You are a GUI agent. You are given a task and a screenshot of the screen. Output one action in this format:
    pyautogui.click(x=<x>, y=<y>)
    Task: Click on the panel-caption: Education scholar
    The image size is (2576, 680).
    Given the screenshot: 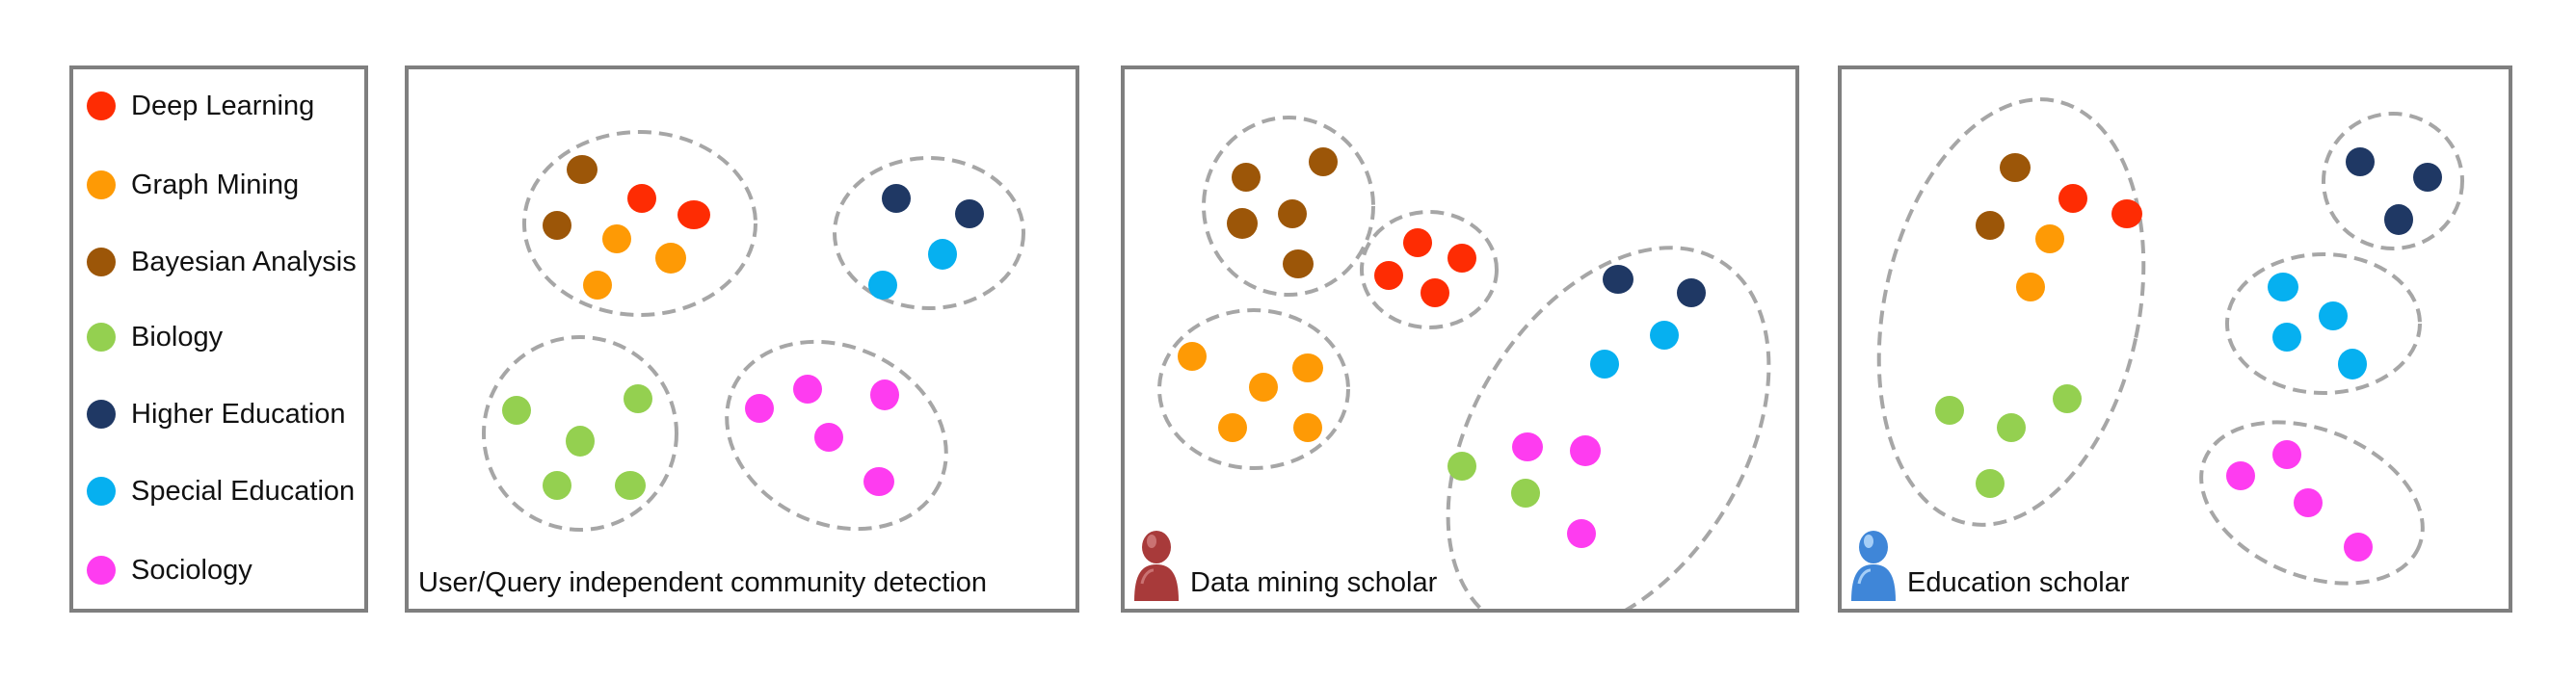 What is the action you would take?
    pyautogui.click(x=2019, y=583)
    